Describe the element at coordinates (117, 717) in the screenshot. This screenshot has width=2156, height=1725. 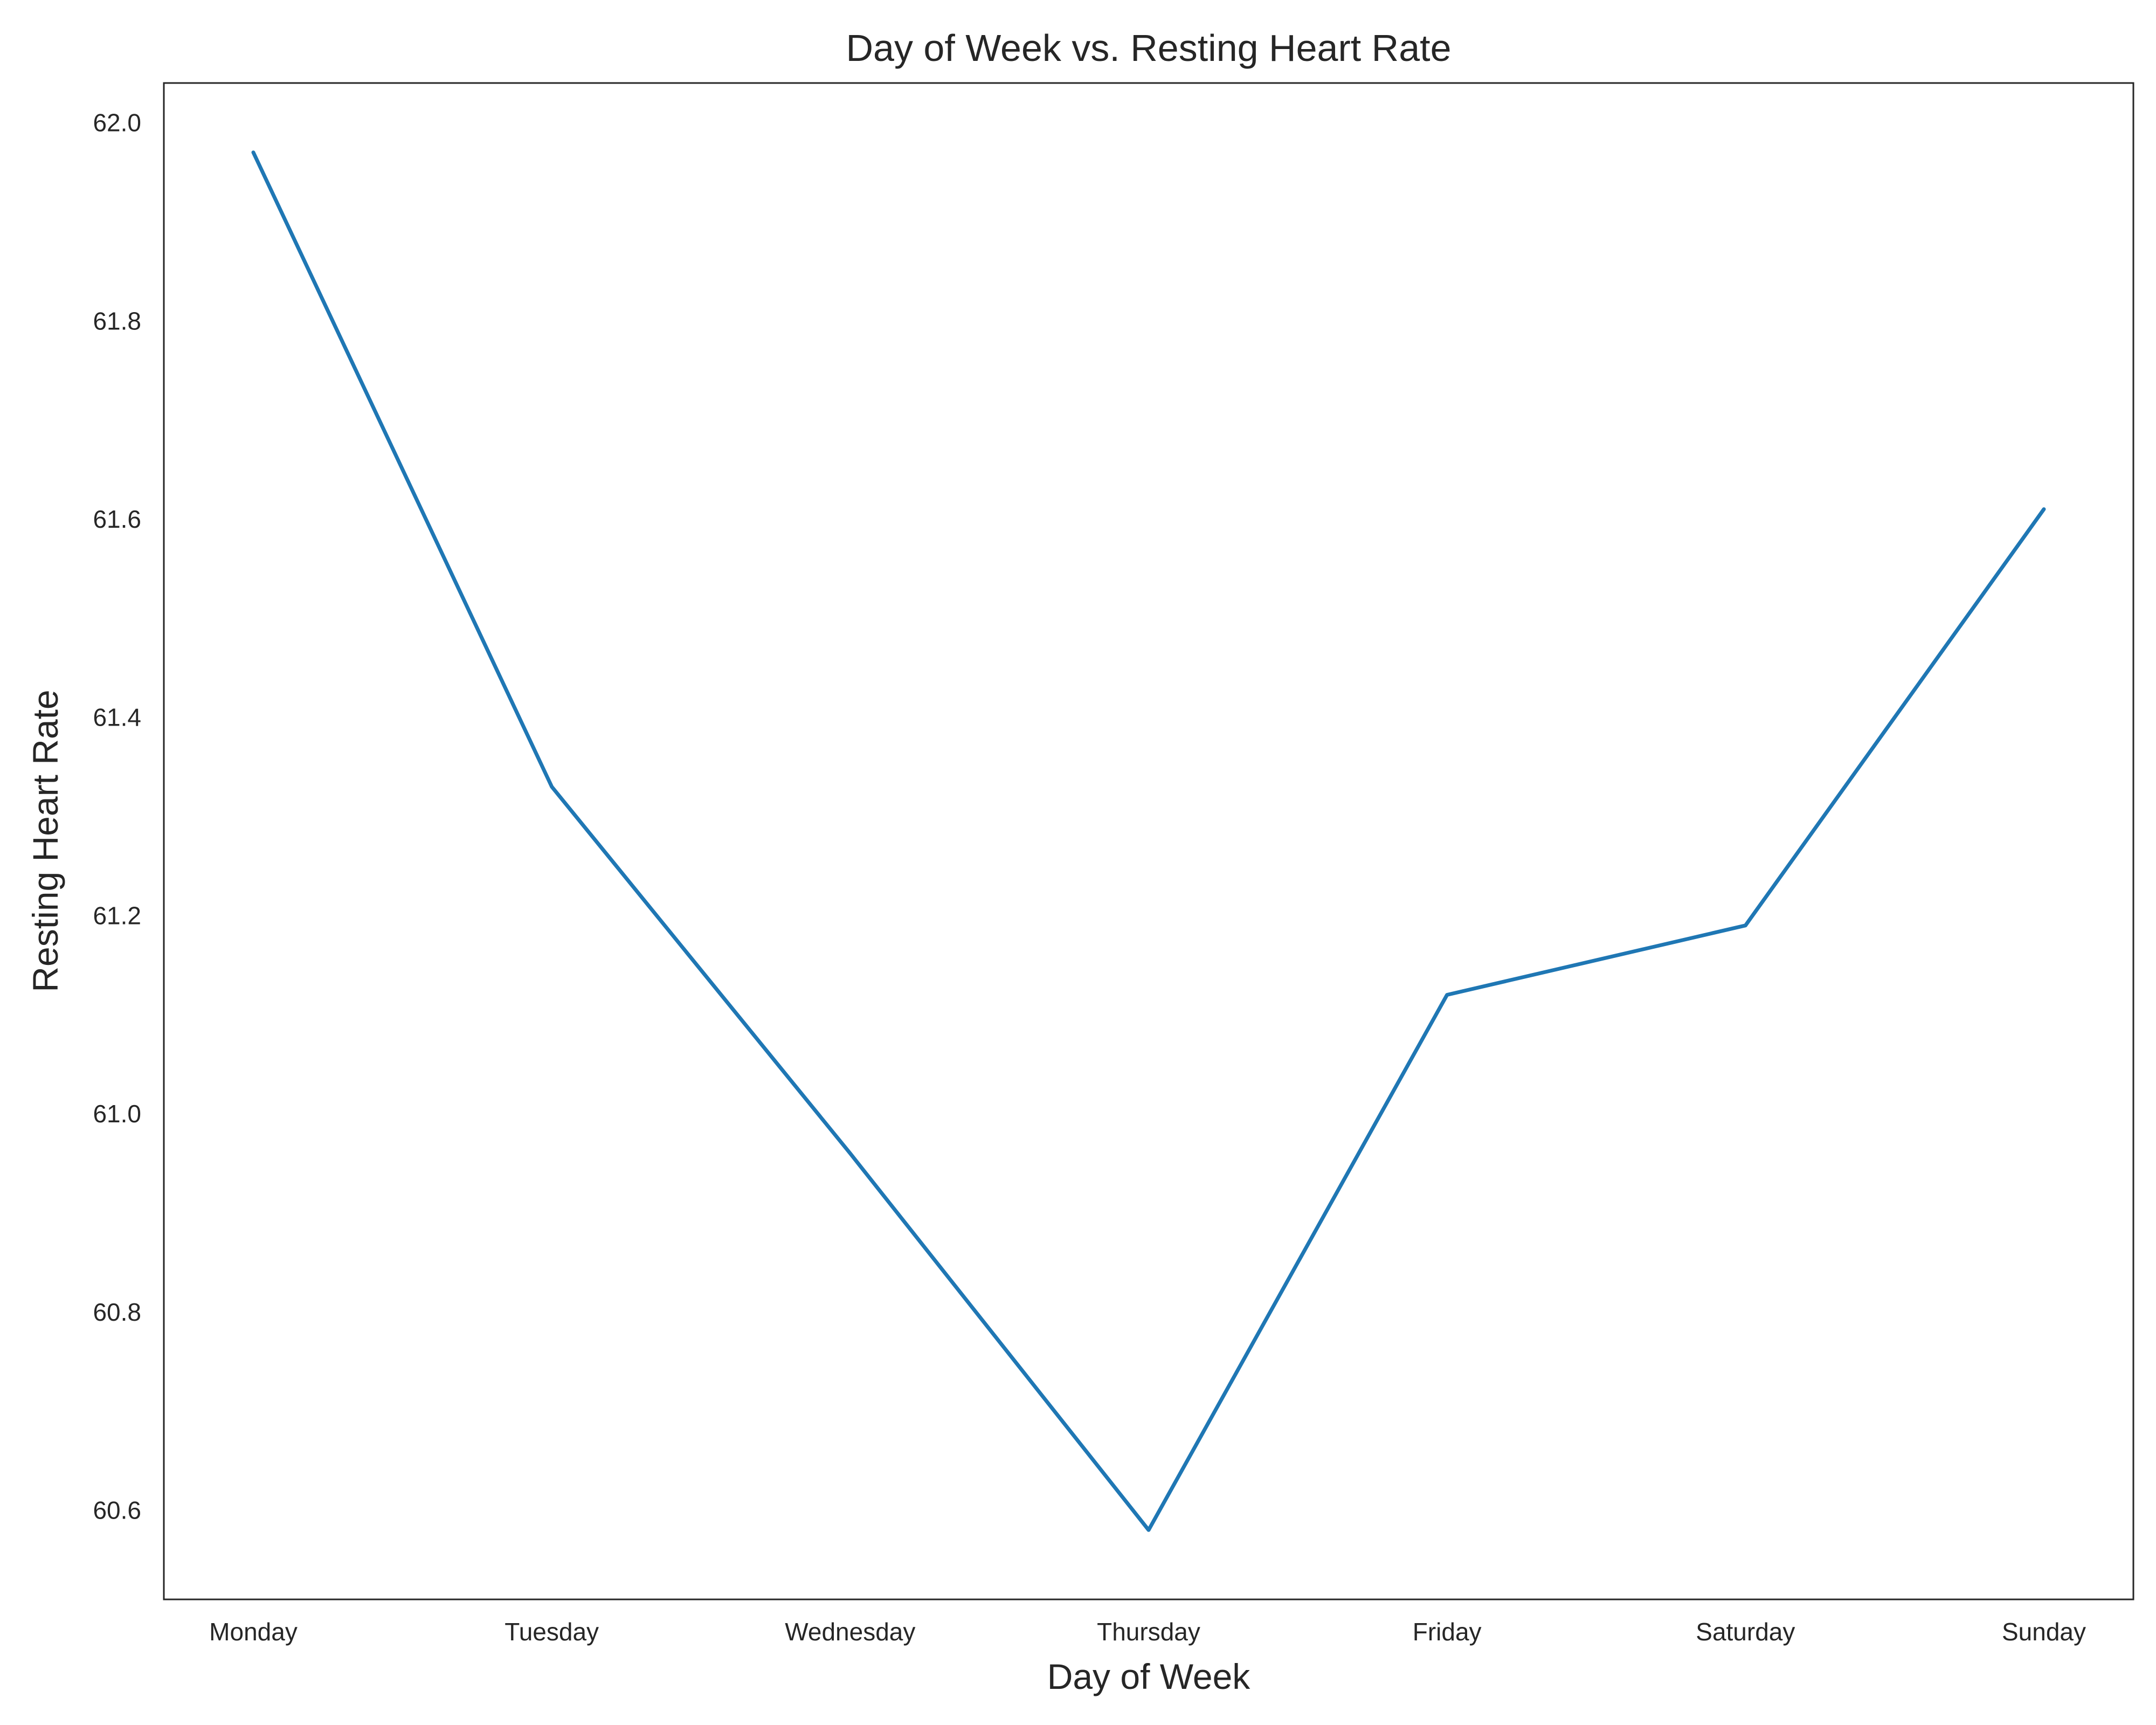
I see `y-tick-label: 61.4` at that location.